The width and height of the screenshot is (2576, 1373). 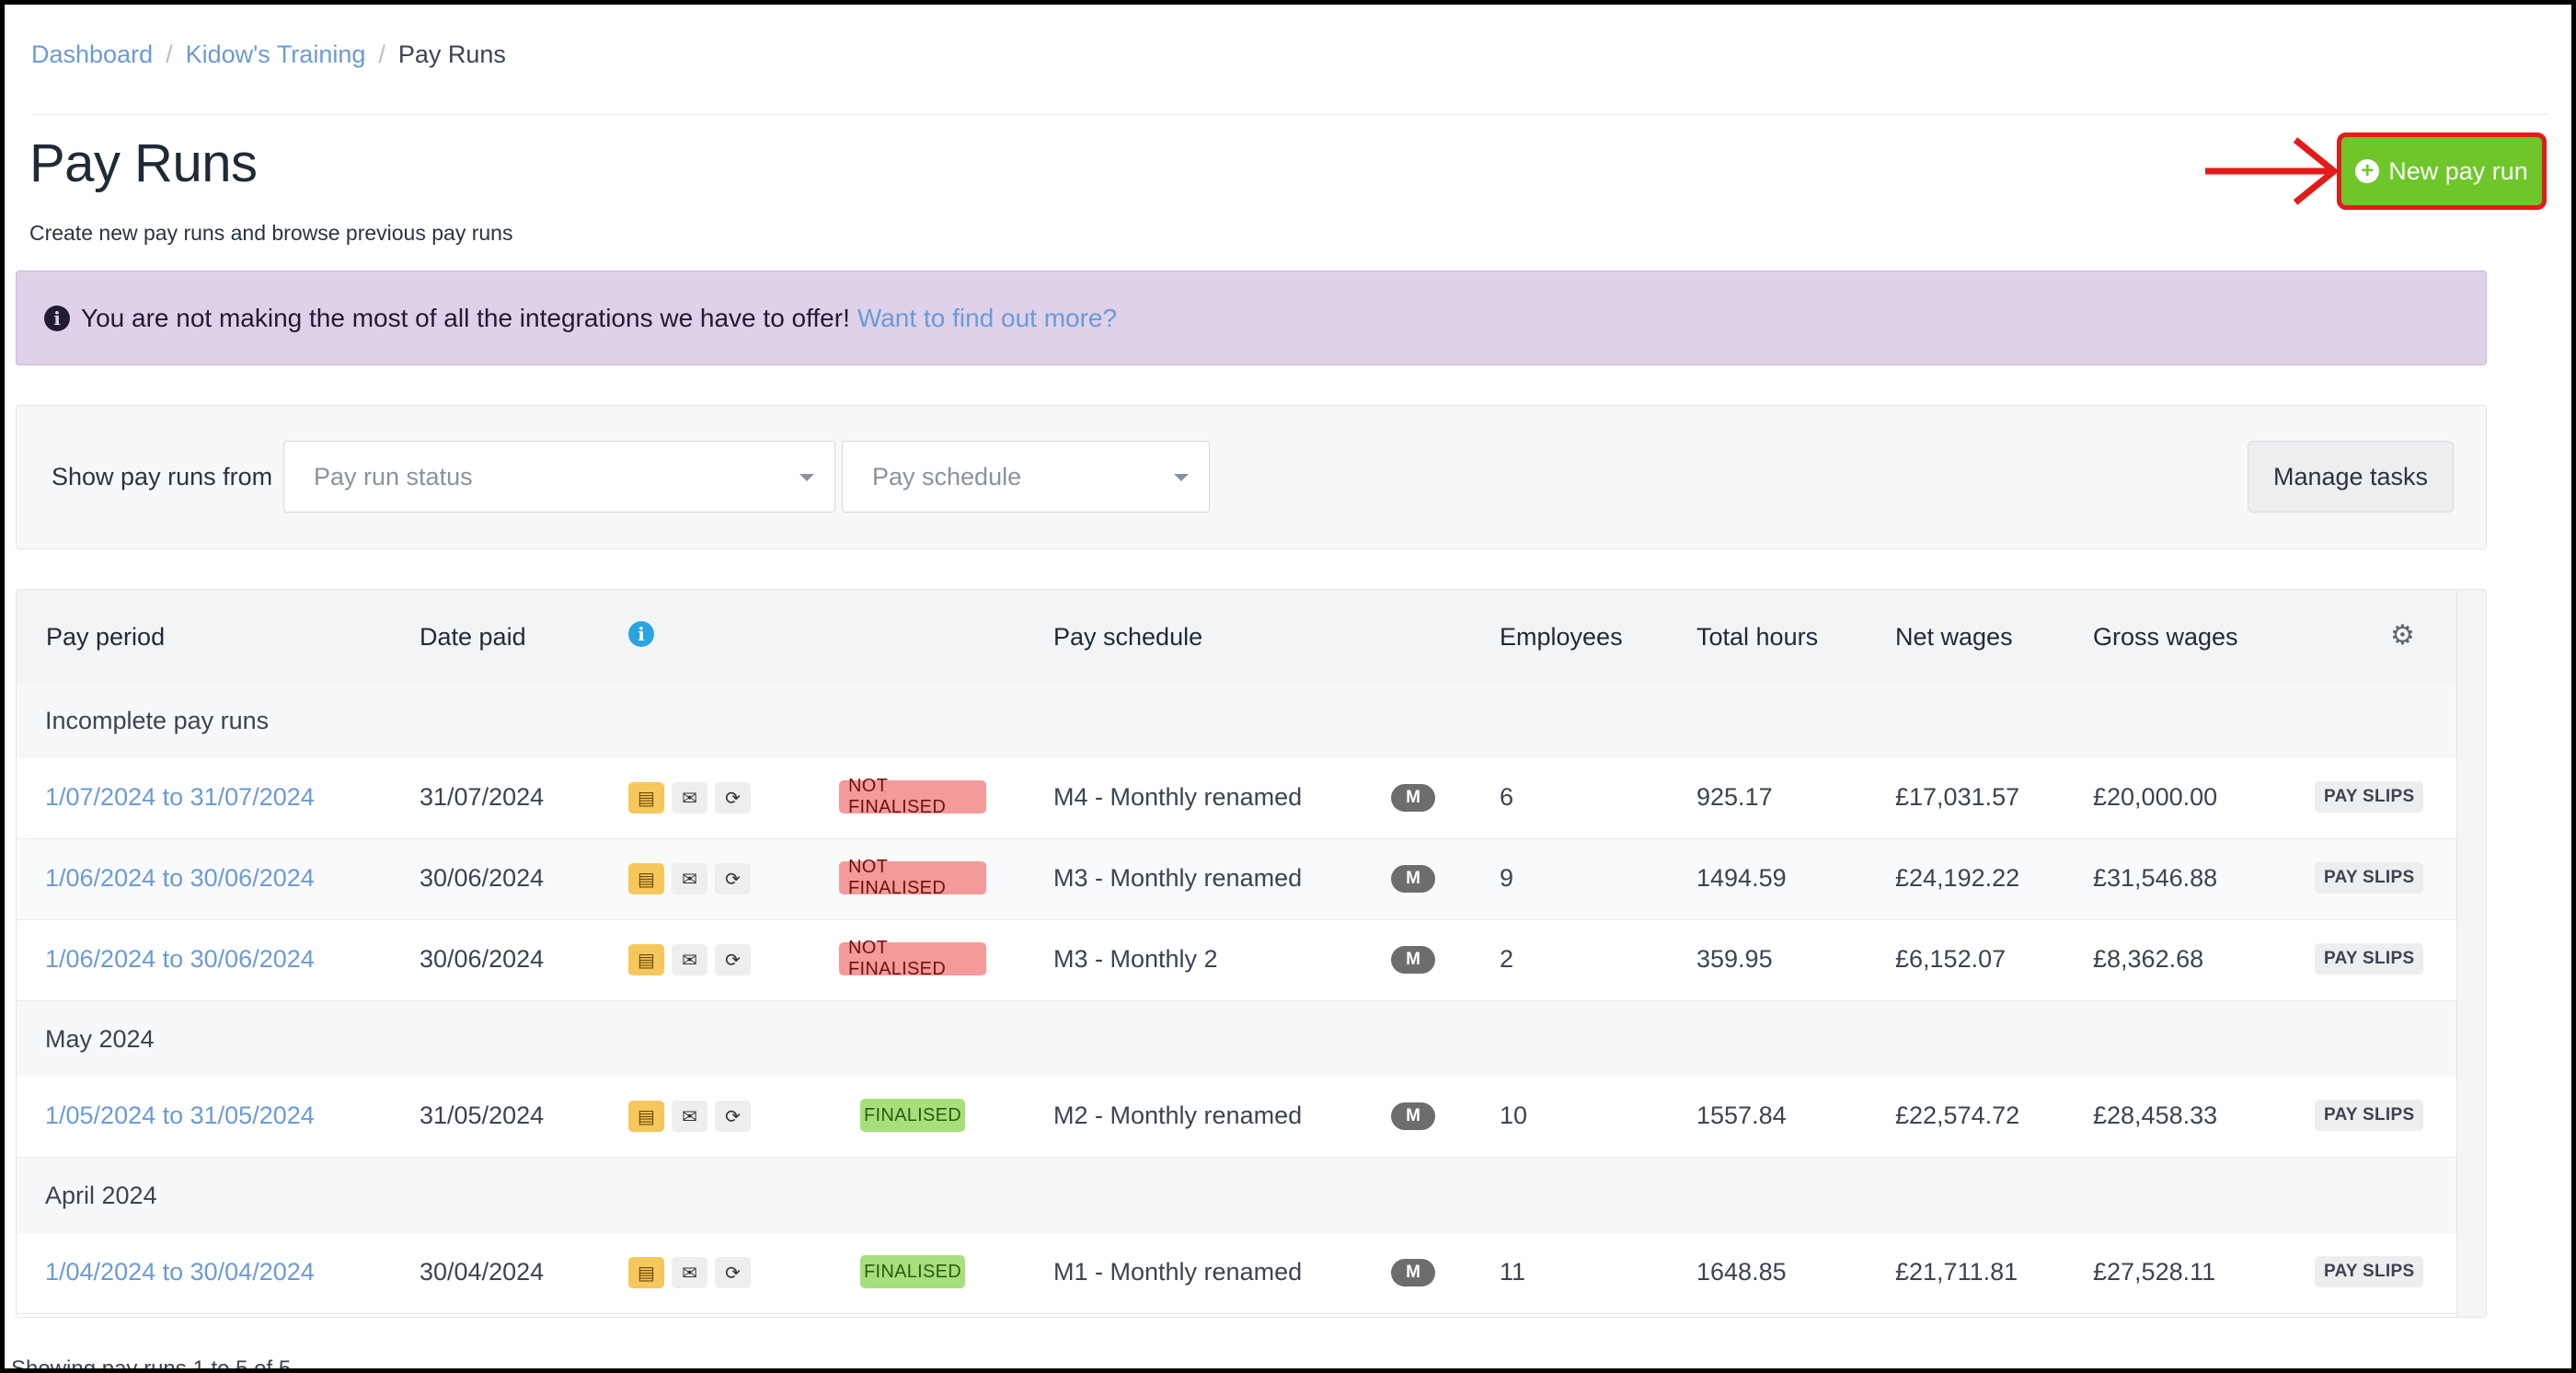 What do you see at coordinates (1734, 959) in the screenshot?
I see `total-hours: 359.95` at bounding box center [1734, 959].